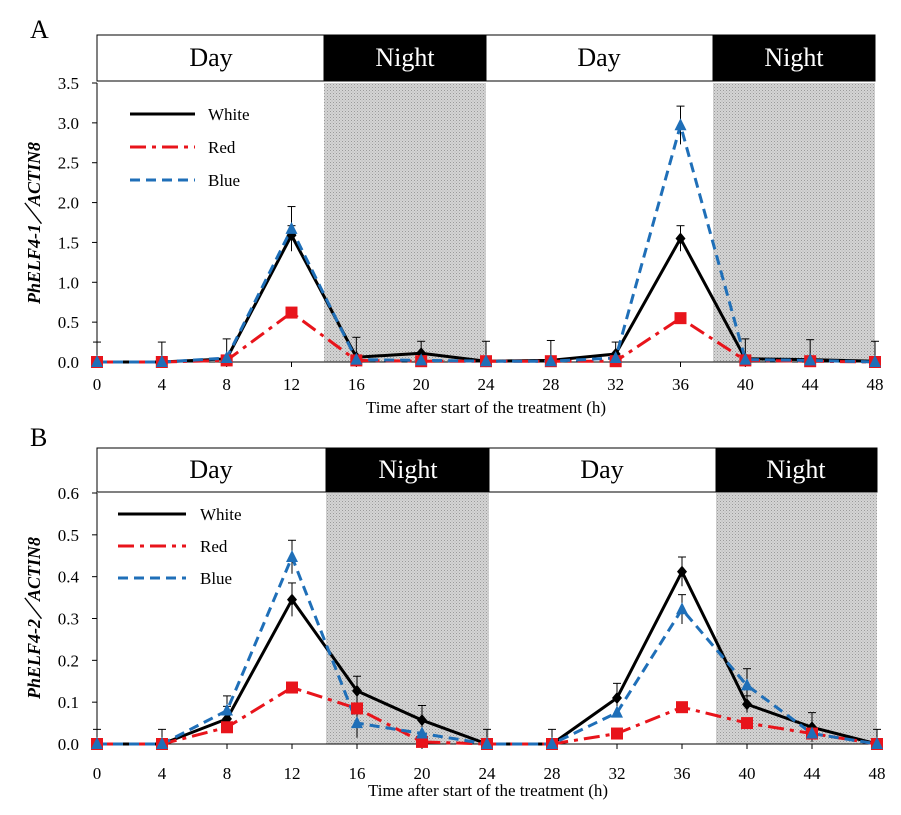 The image size is (901, 815). I want to click on x-tick-label-a: 0, so click(97, 384).